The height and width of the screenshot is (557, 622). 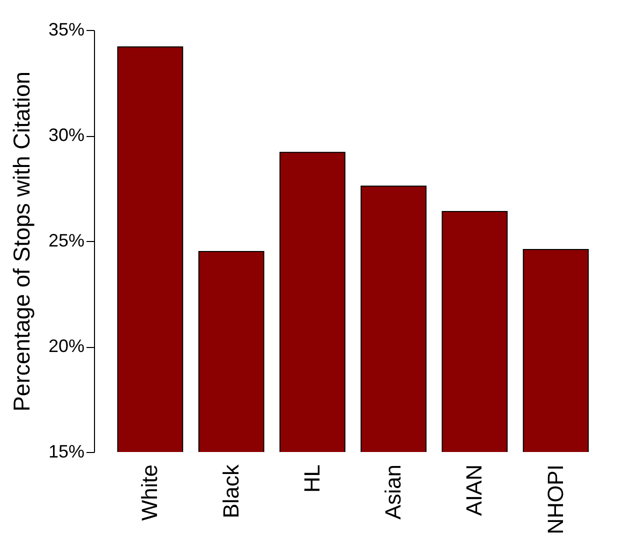 I want to click on x-tick-label: HL, so click(x=311, y=478).